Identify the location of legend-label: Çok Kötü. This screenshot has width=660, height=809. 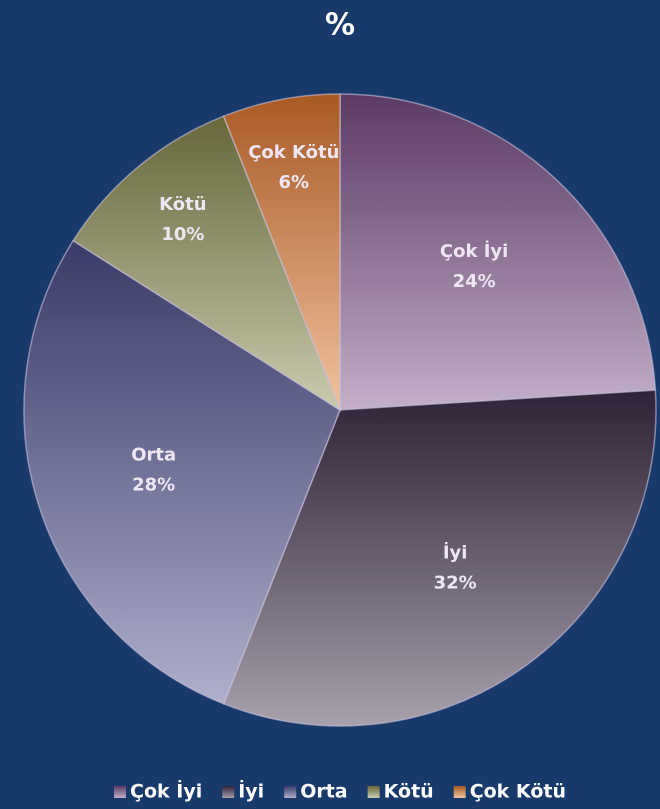
(518, 792).